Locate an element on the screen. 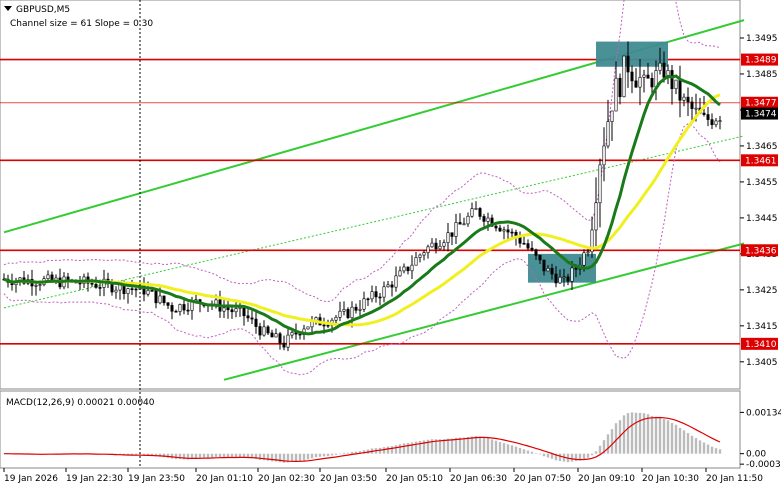 Image resolution: width=781 pixels, height=489 pixels. y-tick-label: 1.3445 is located at coordinates (762, 219).